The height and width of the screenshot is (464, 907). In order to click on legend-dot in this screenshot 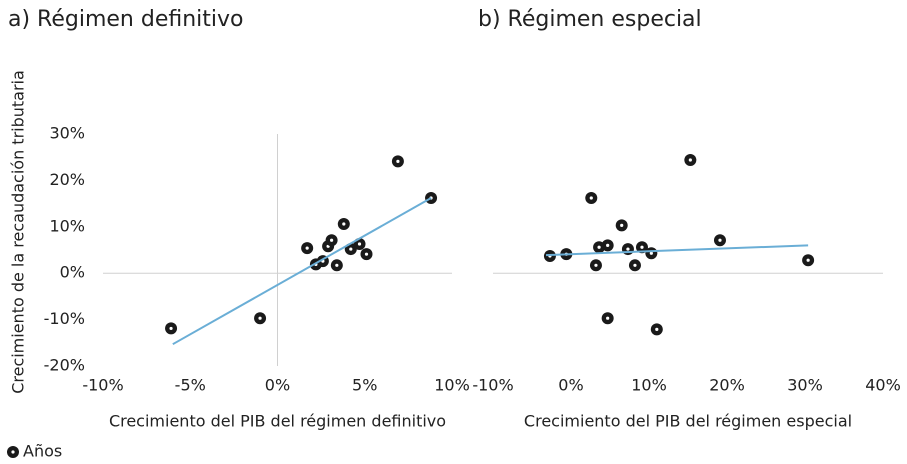, I will do `click(13, 452)`.